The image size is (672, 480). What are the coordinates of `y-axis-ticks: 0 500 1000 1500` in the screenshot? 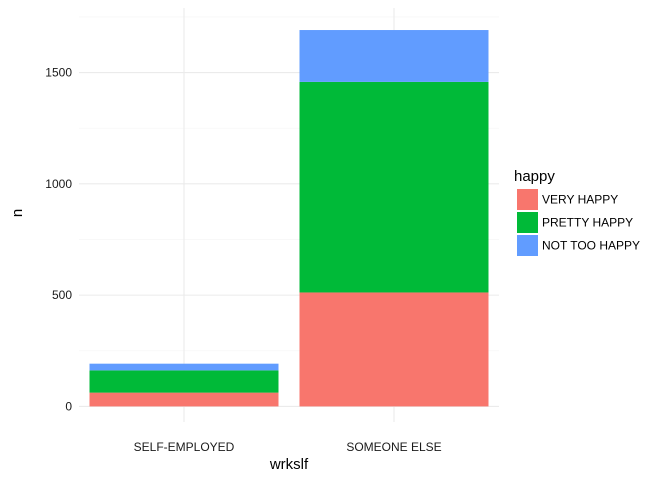 It's located at (58, 240).